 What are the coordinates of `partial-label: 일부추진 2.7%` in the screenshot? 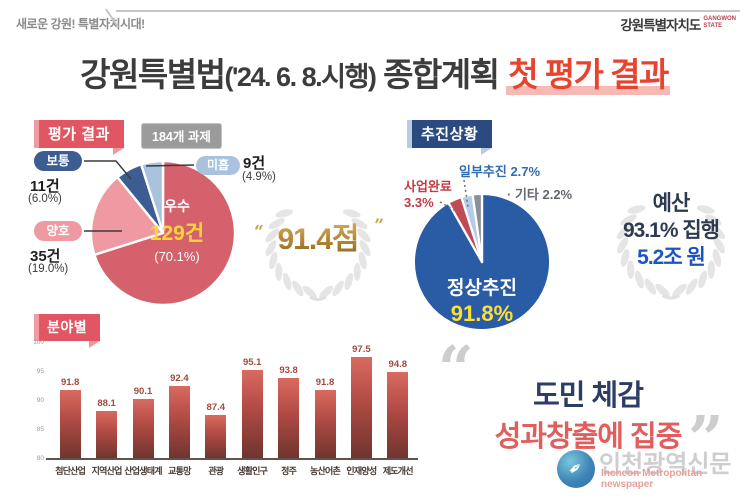 It's located at (500, 171).